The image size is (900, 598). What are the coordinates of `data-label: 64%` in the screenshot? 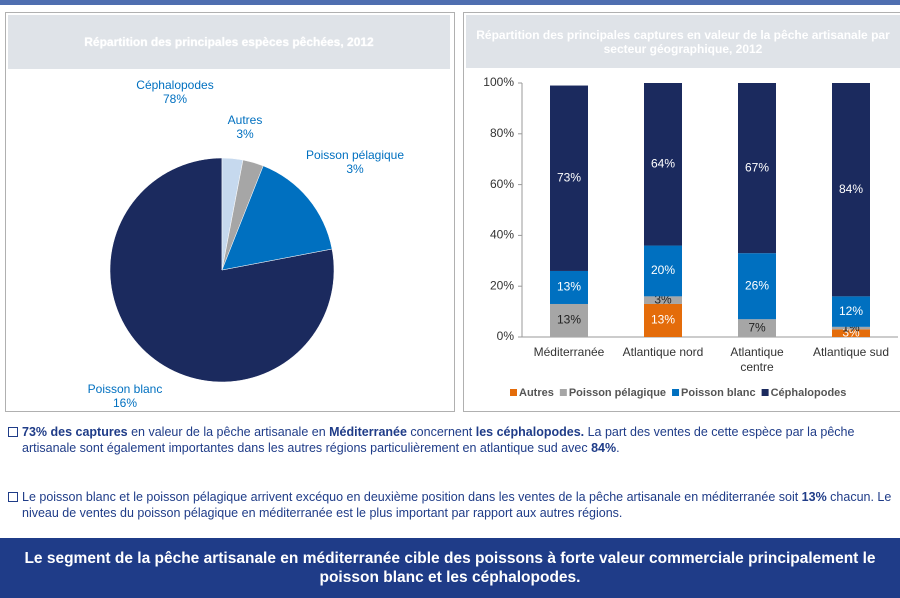 It's located at (663, 163).